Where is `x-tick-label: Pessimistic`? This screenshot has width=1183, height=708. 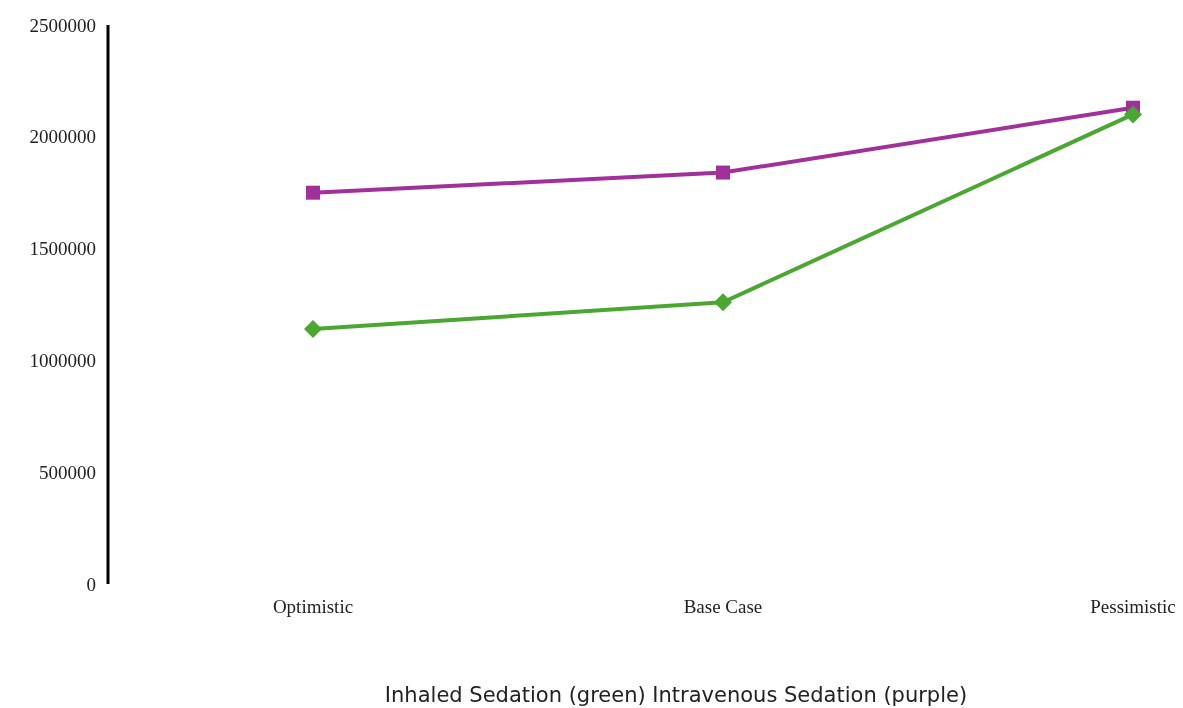
x-tick-label: Pessimistic is located at coordinates (1133, 606).